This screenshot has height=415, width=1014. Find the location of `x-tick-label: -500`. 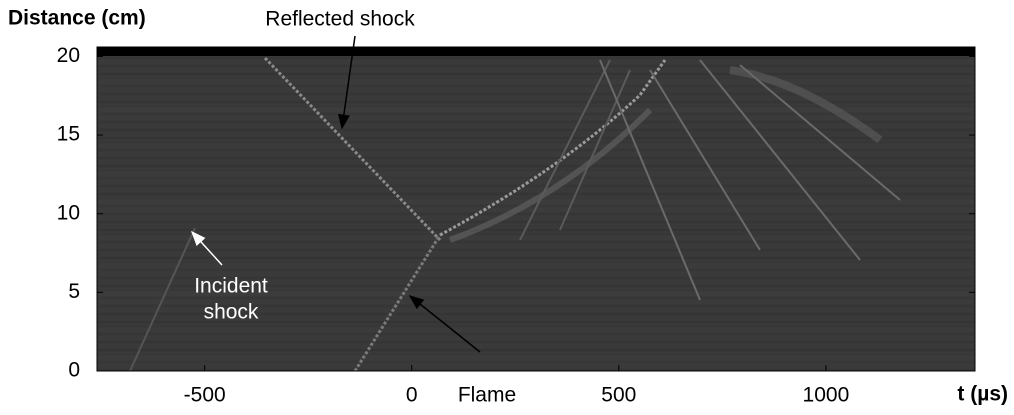

x-tick-label: -500 is located at coordinates (205, 395).